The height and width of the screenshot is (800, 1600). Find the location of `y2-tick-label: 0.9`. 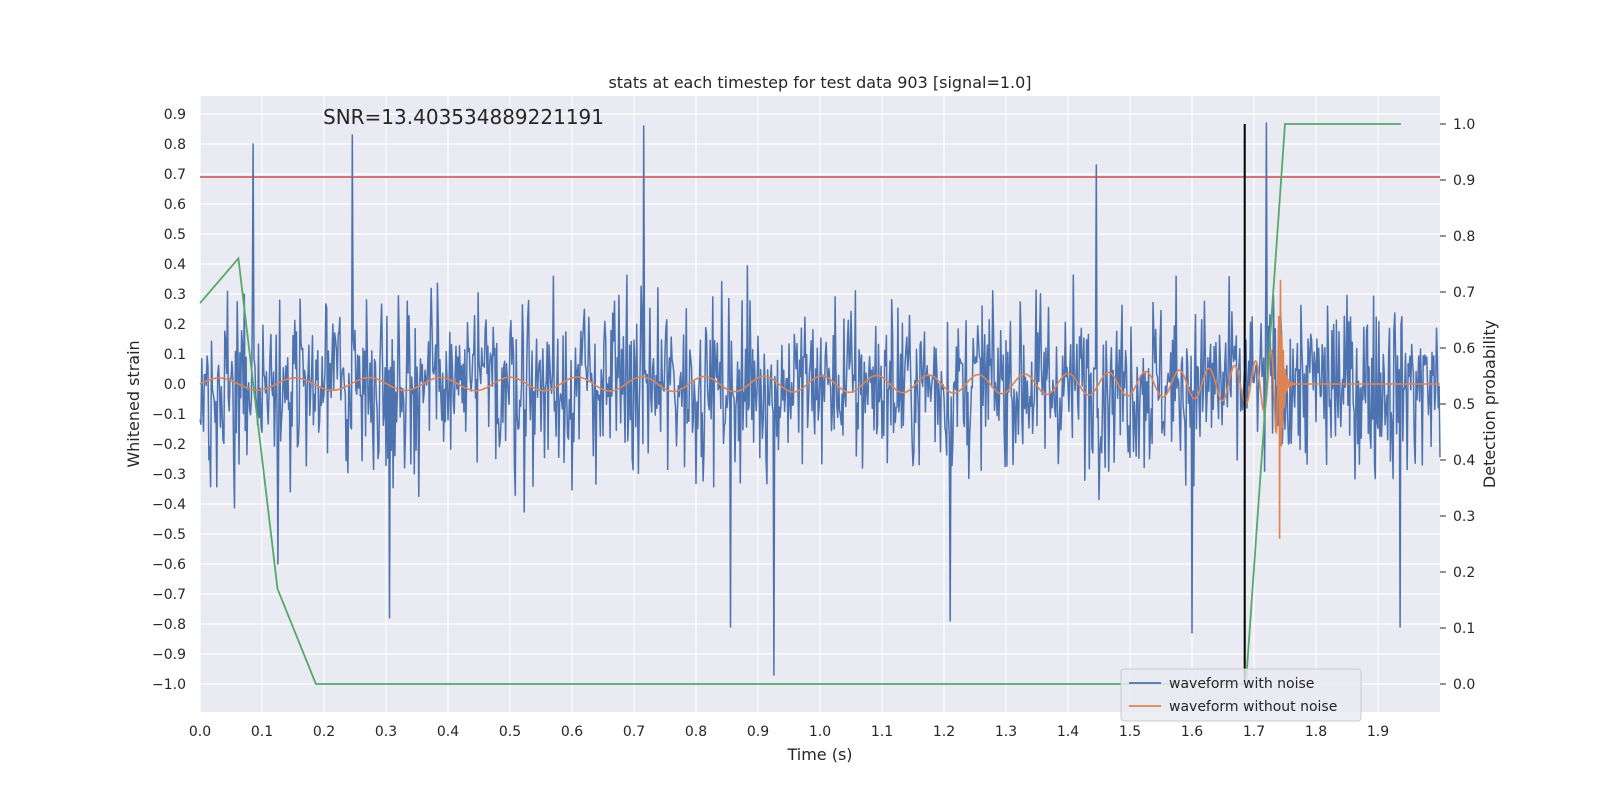

y2-tick-label: 0.9 is located at coordinates (1464, 181).